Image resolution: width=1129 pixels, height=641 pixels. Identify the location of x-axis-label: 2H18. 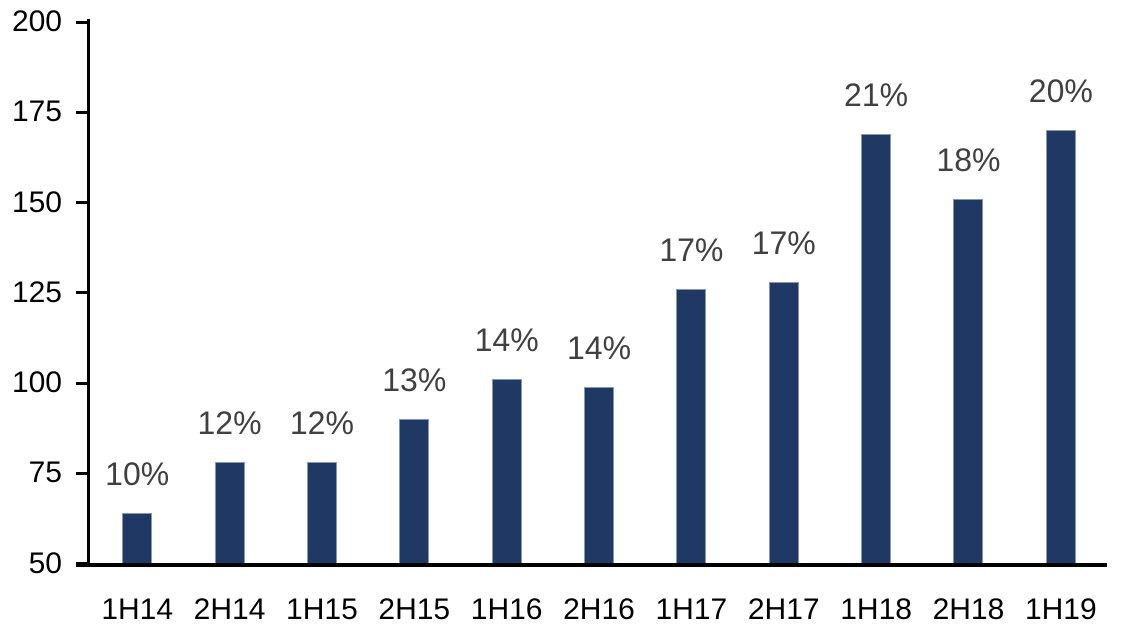
(968, 609).